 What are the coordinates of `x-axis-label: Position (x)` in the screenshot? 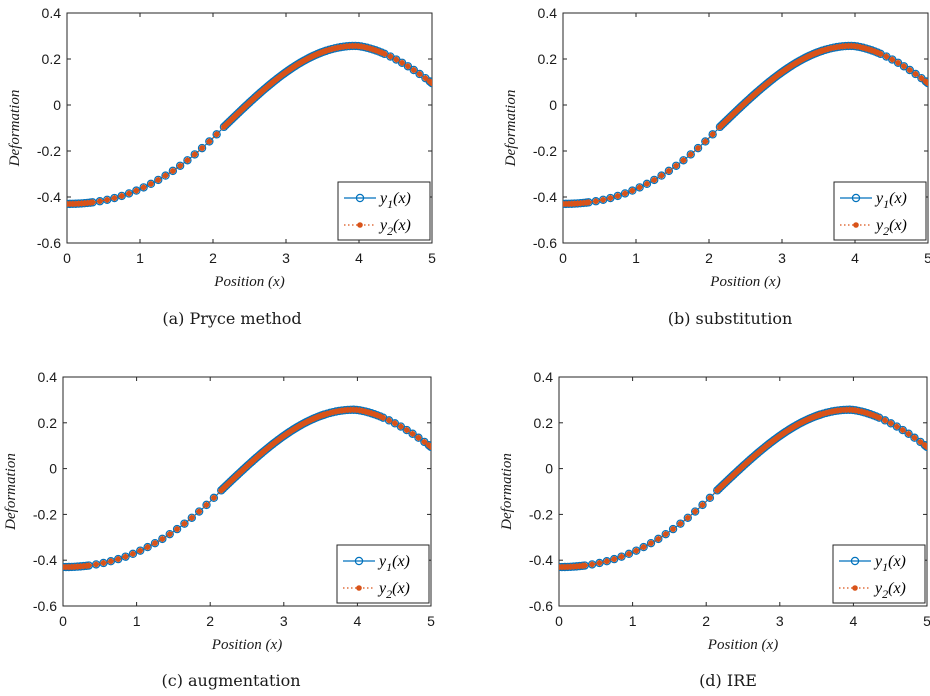 It's located at (744, 282).